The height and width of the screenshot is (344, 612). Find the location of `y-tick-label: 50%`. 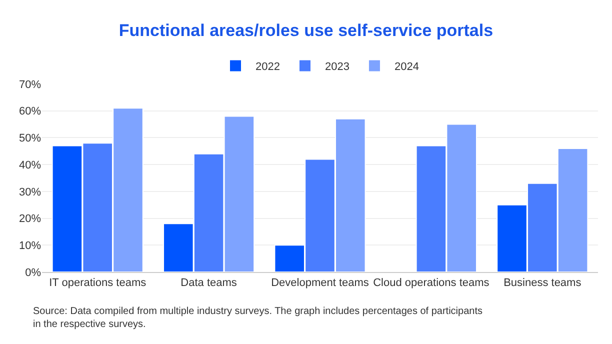

y-tick-label: 50% is located at coordinates (30, 138).